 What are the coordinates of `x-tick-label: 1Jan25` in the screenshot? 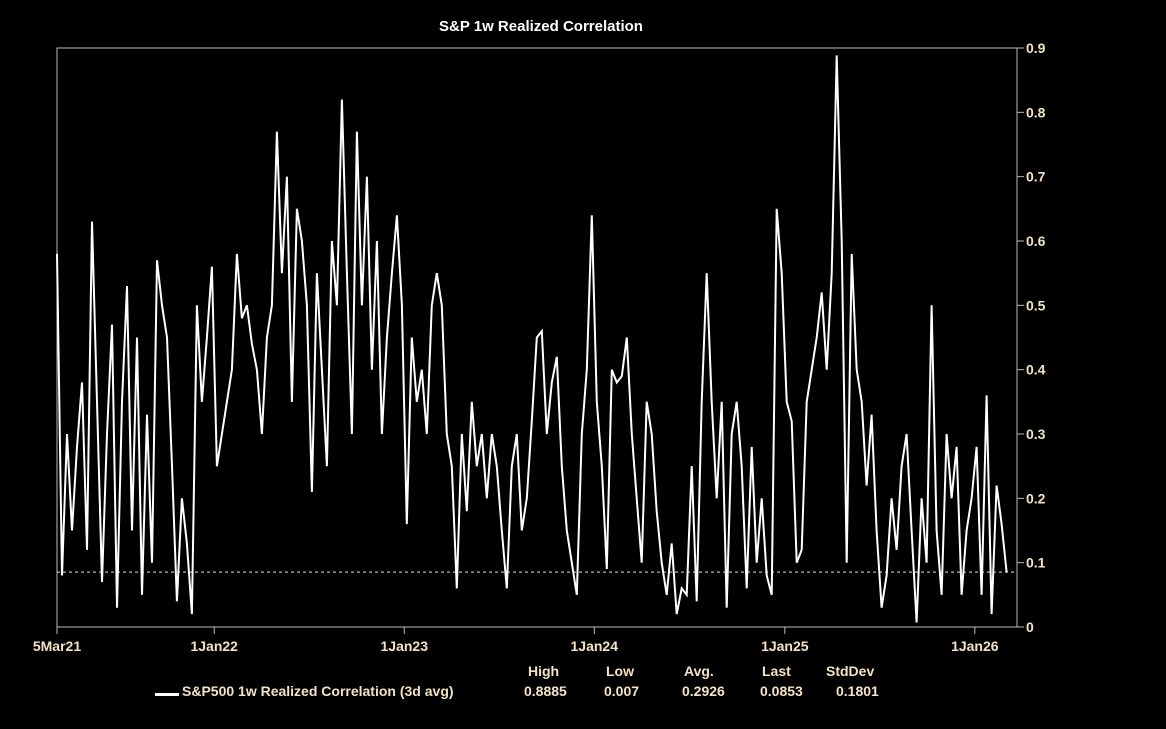 It's located at (785, 646).